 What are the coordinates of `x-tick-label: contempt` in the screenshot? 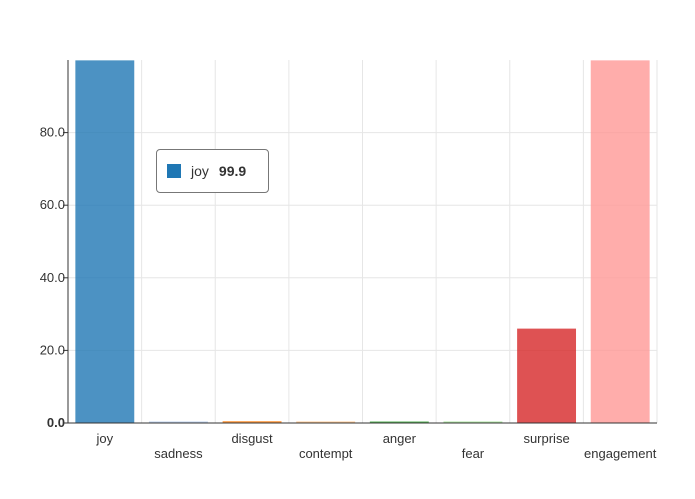 It's located at (326, 453).